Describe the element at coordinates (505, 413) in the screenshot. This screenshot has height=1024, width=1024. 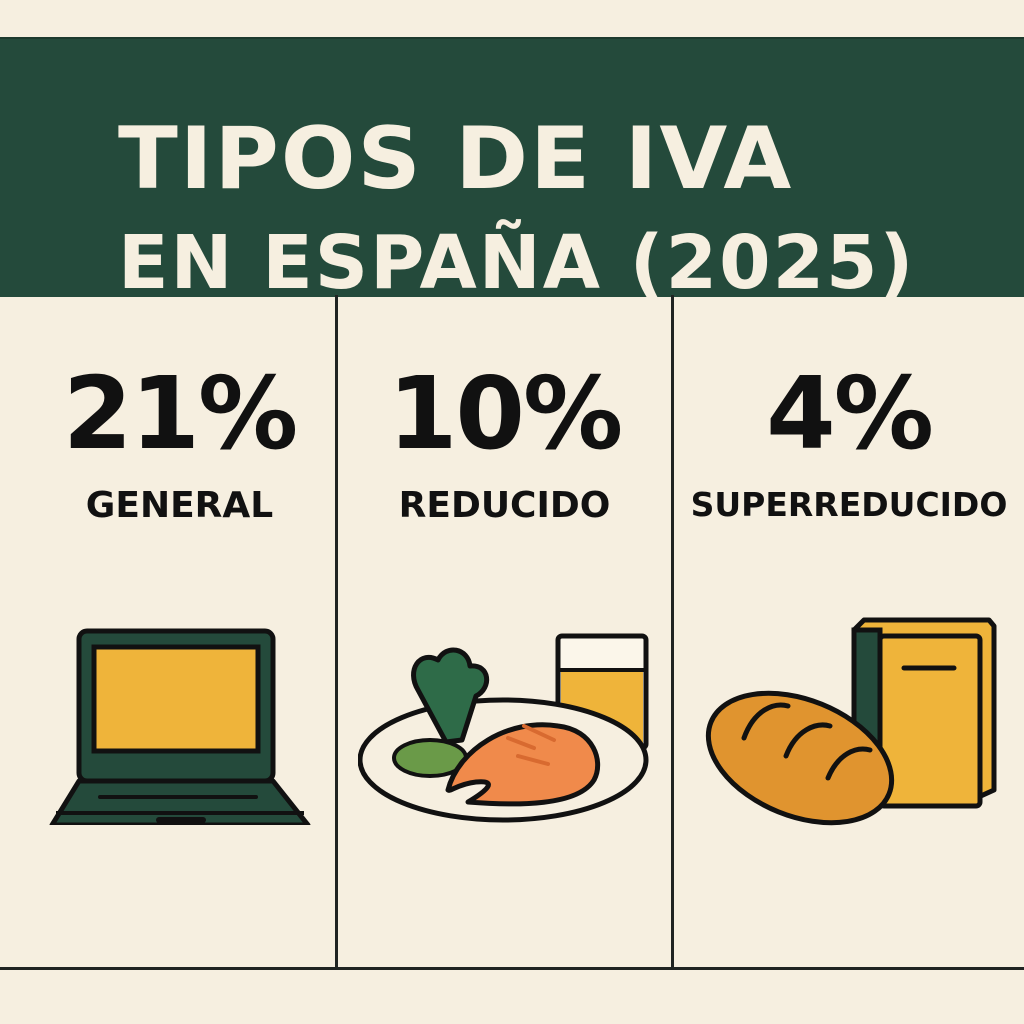
I see `rate-percent: 10%` at that location.